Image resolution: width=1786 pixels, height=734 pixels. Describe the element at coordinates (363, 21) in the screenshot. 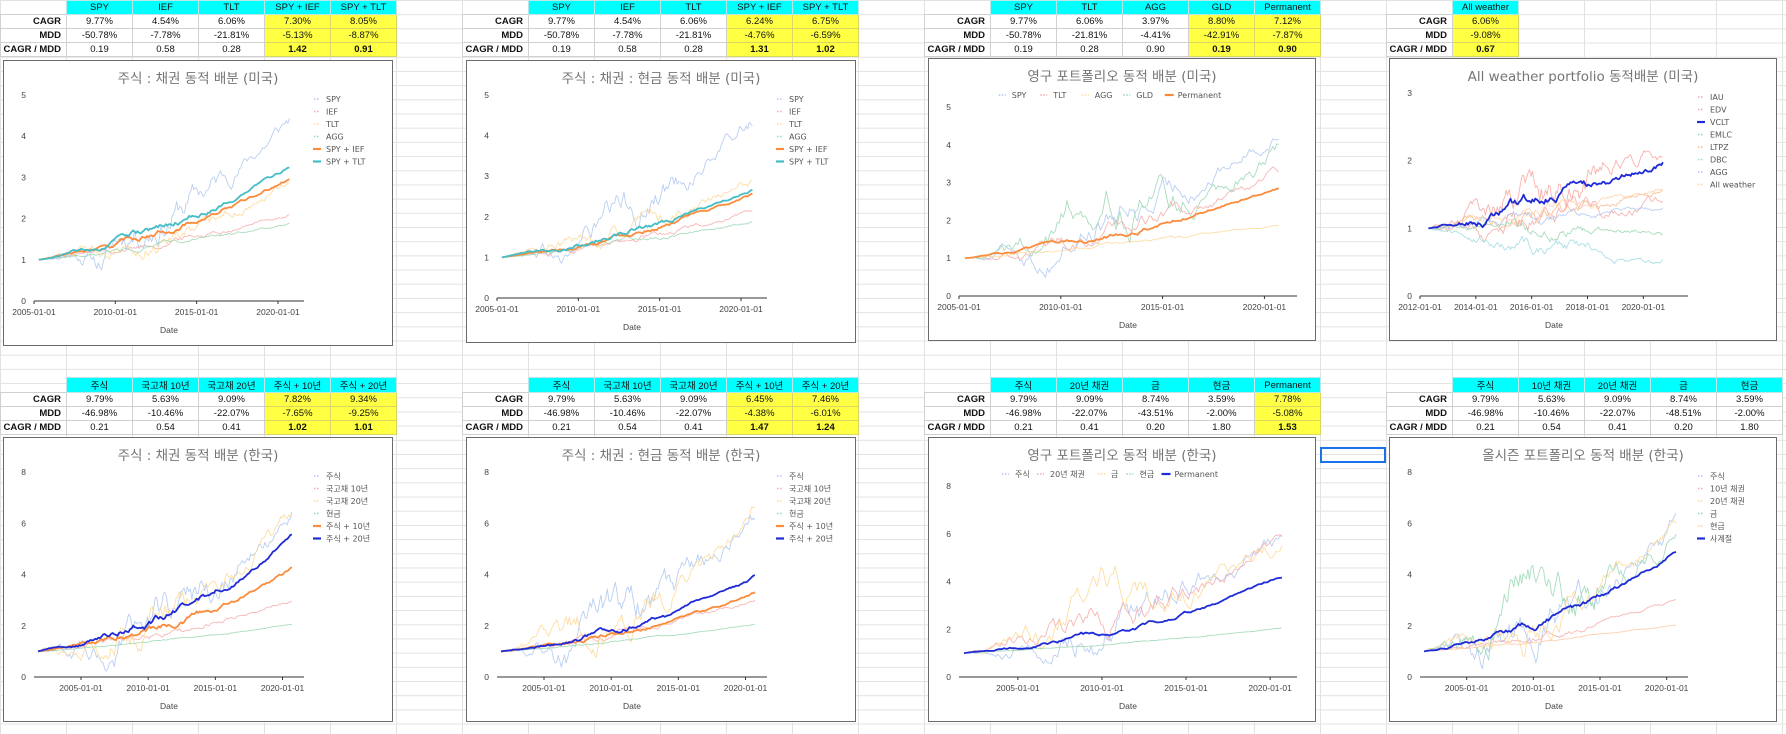

I see `metric-cell: 8.05%` at that location.